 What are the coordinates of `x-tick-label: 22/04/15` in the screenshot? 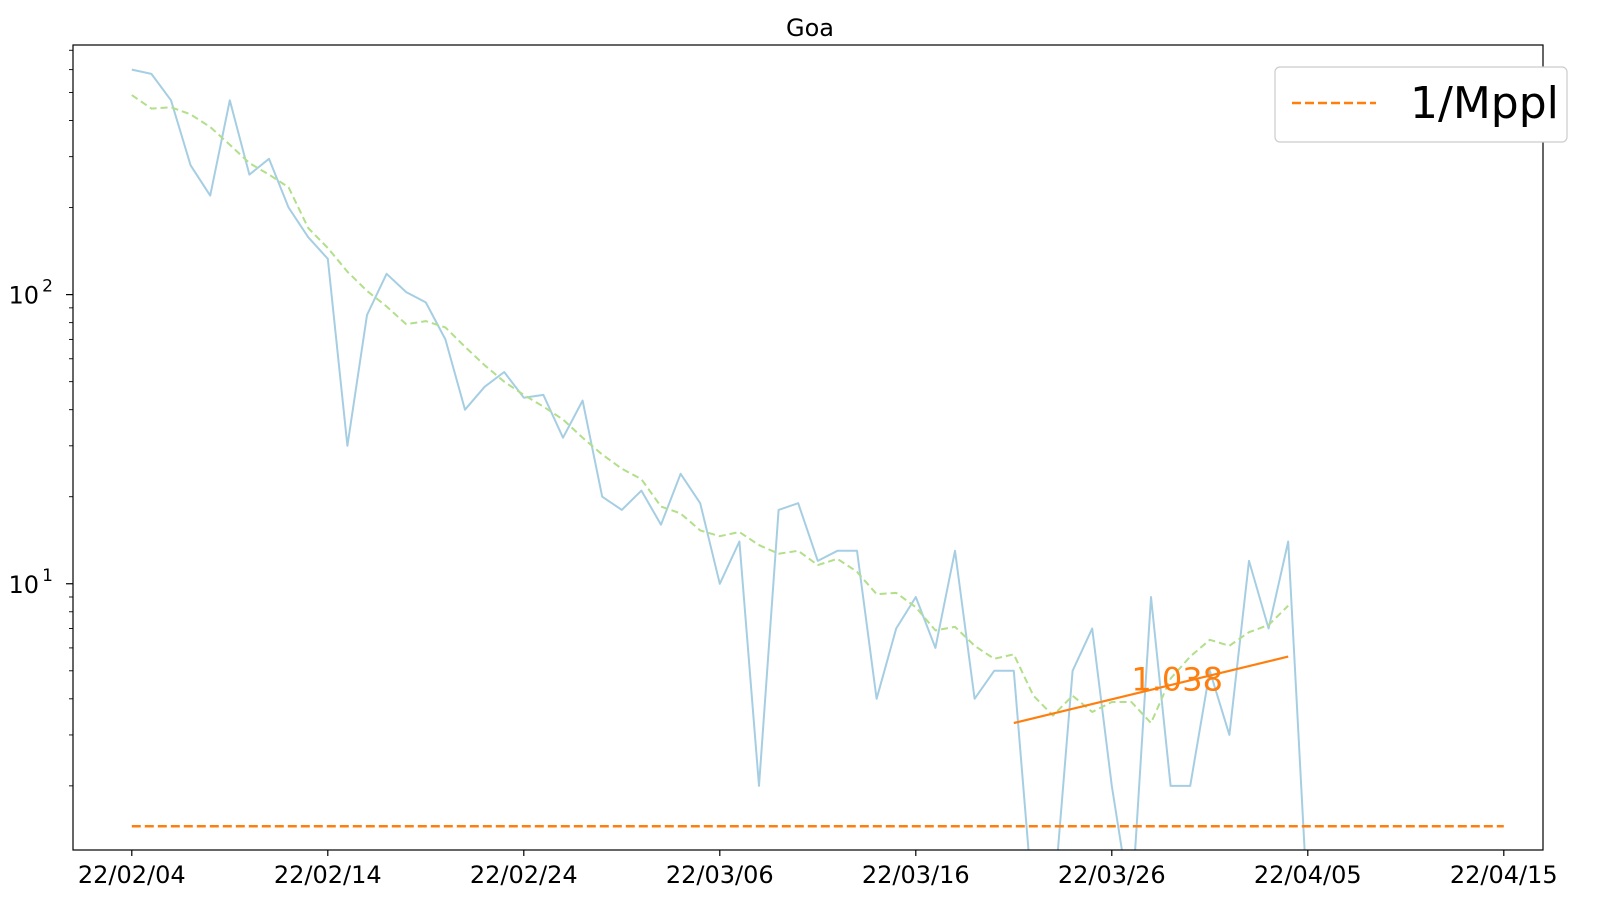 It's located at (1504, 875).